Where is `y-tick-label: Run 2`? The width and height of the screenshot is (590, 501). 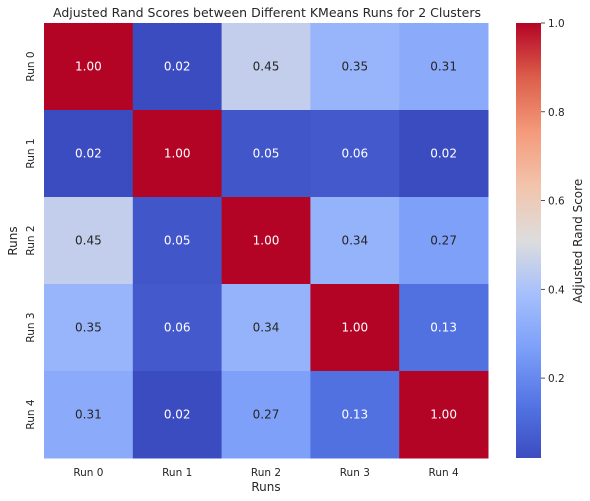
y-tick-label: Run 2 is located at coordinates (31, 240).